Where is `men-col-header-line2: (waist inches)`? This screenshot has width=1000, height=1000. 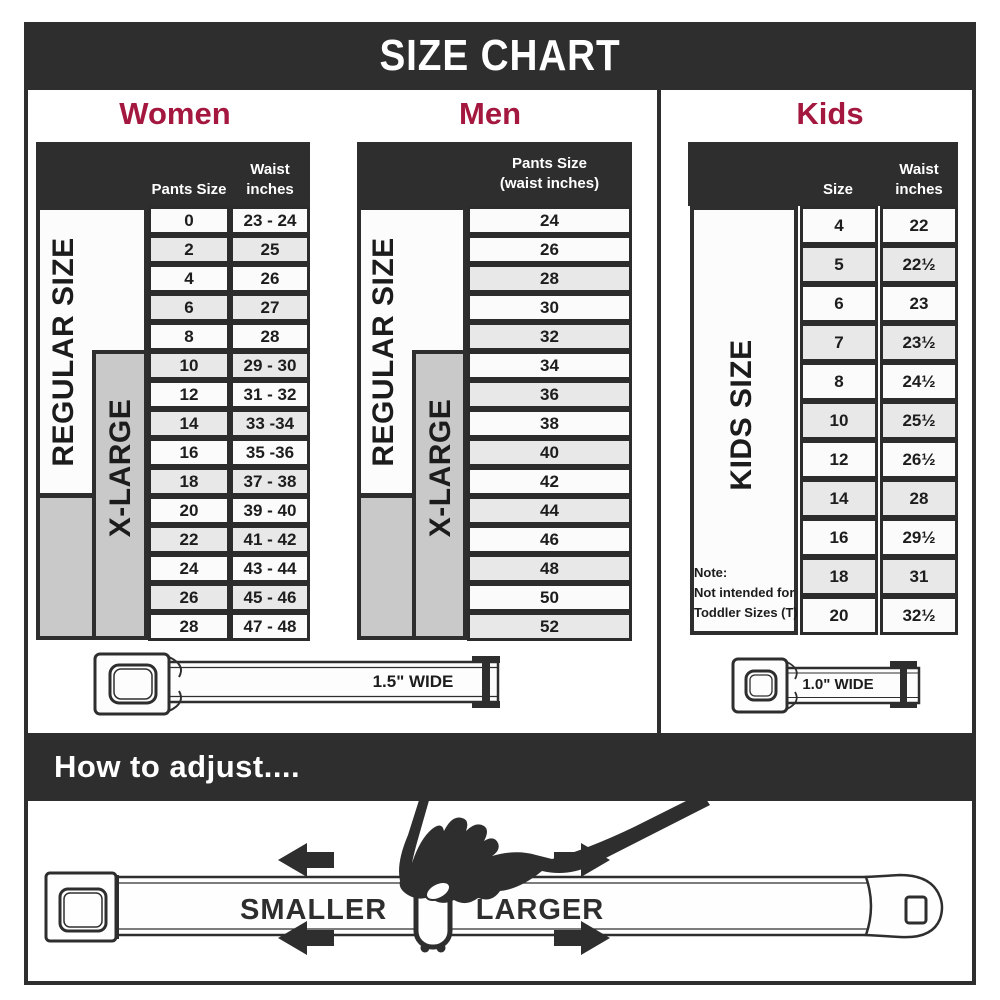 men-col-header-line2: (waist inches) is located at coordinates (549, 184).